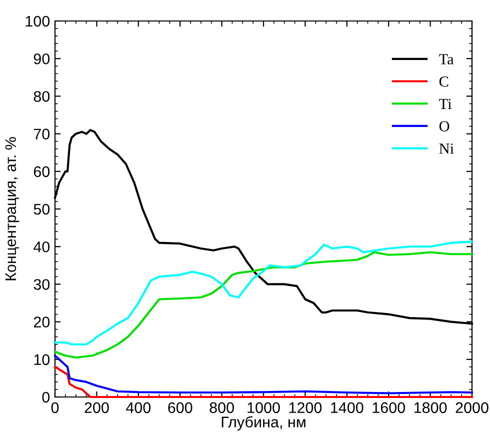 The height and width of the screenshot is (442, 490). Describe the element at coordinates (12, 208) in the screenshot. I see `y-axis-title: Концентрация, ат. %` at that location.